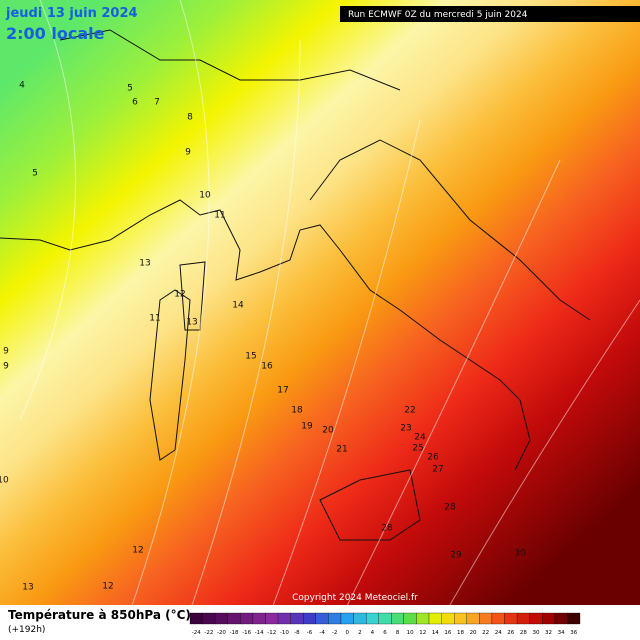  What do you see at coordinates (26, 630) in the screenshot?
I see `lead-time: (+192h)` at bounding box center [26, 630].